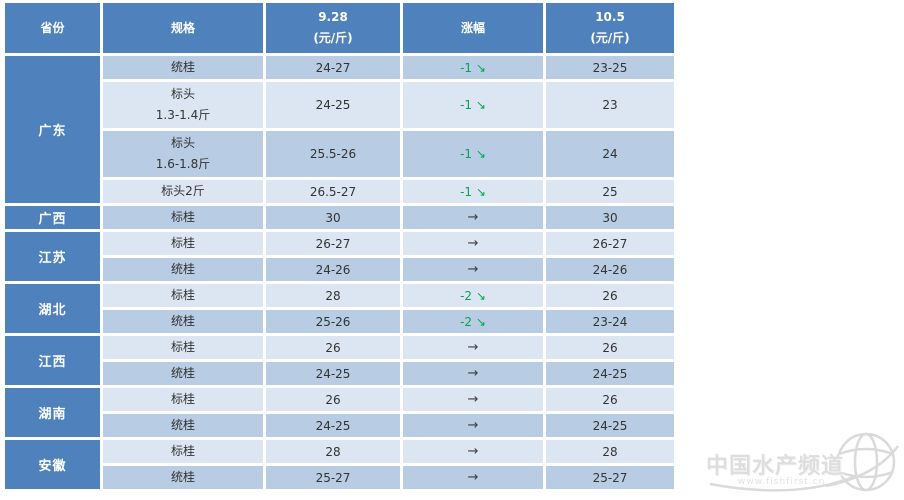  What do you see at coordinates (333, 67) in the screenshot?
I see `price-prev-cell: 24-27` at bounding box center [333, 67].